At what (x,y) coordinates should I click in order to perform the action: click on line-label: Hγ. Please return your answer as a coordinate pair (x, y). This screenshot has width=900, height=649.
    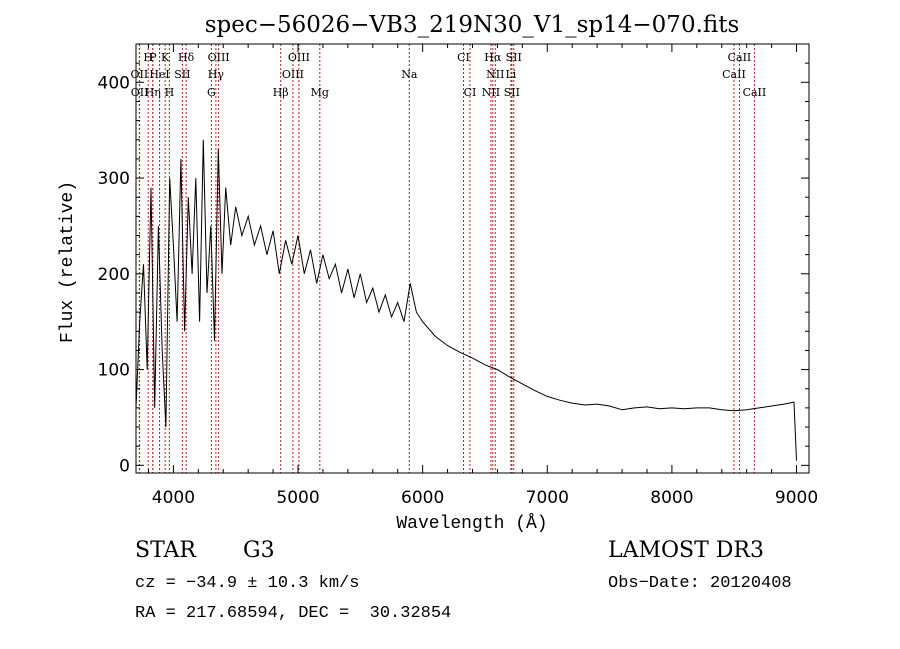
    Looking at the image, I should click on (216, 74).